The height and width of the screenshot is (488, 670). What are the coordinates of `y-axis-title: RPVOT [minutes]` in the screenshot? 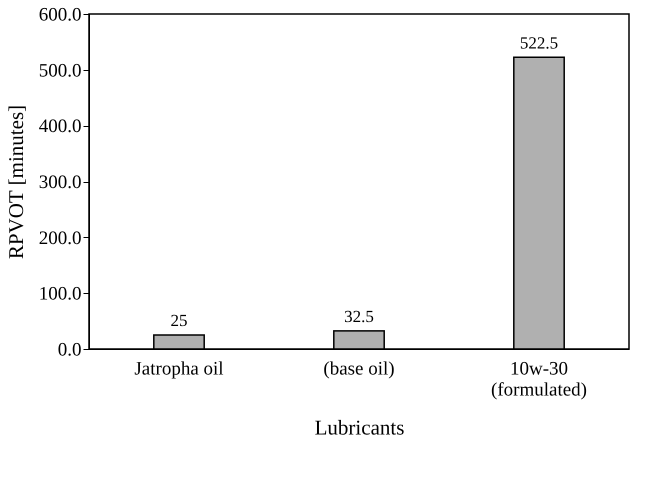 It's located at (16, 182).